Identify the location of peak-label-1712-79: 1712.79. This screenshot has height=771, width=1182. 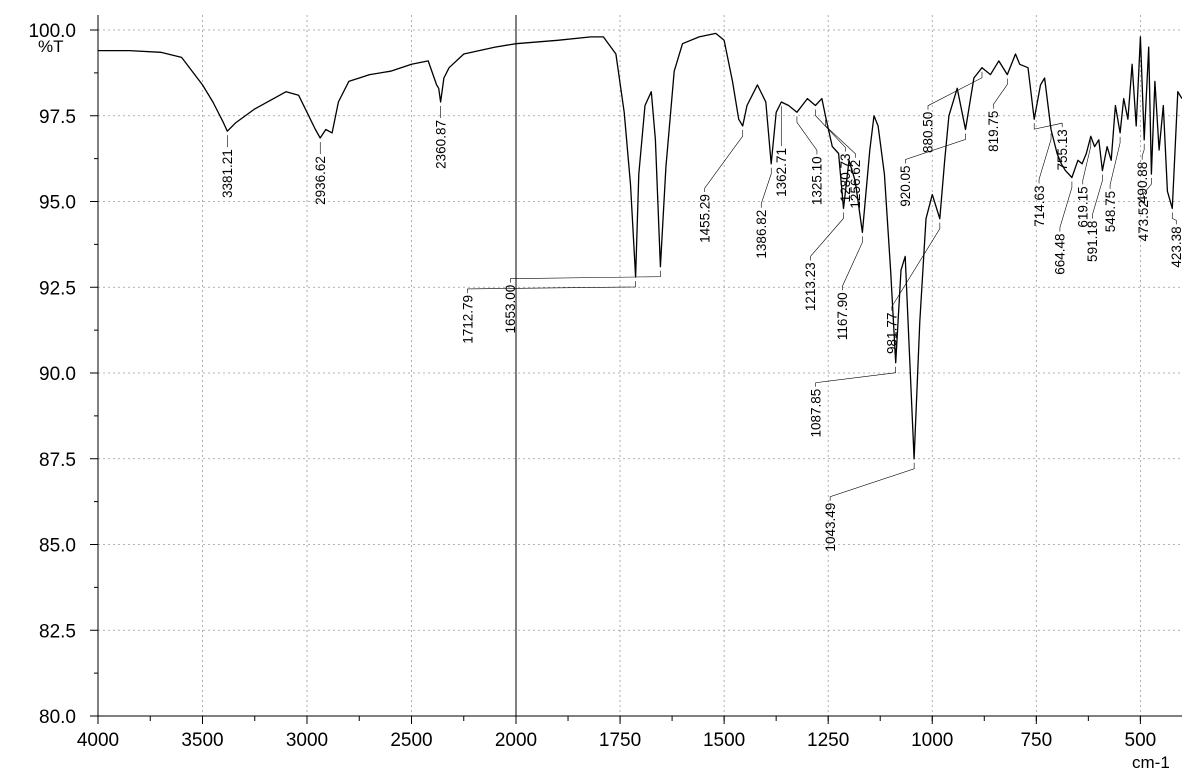
(467, 319).